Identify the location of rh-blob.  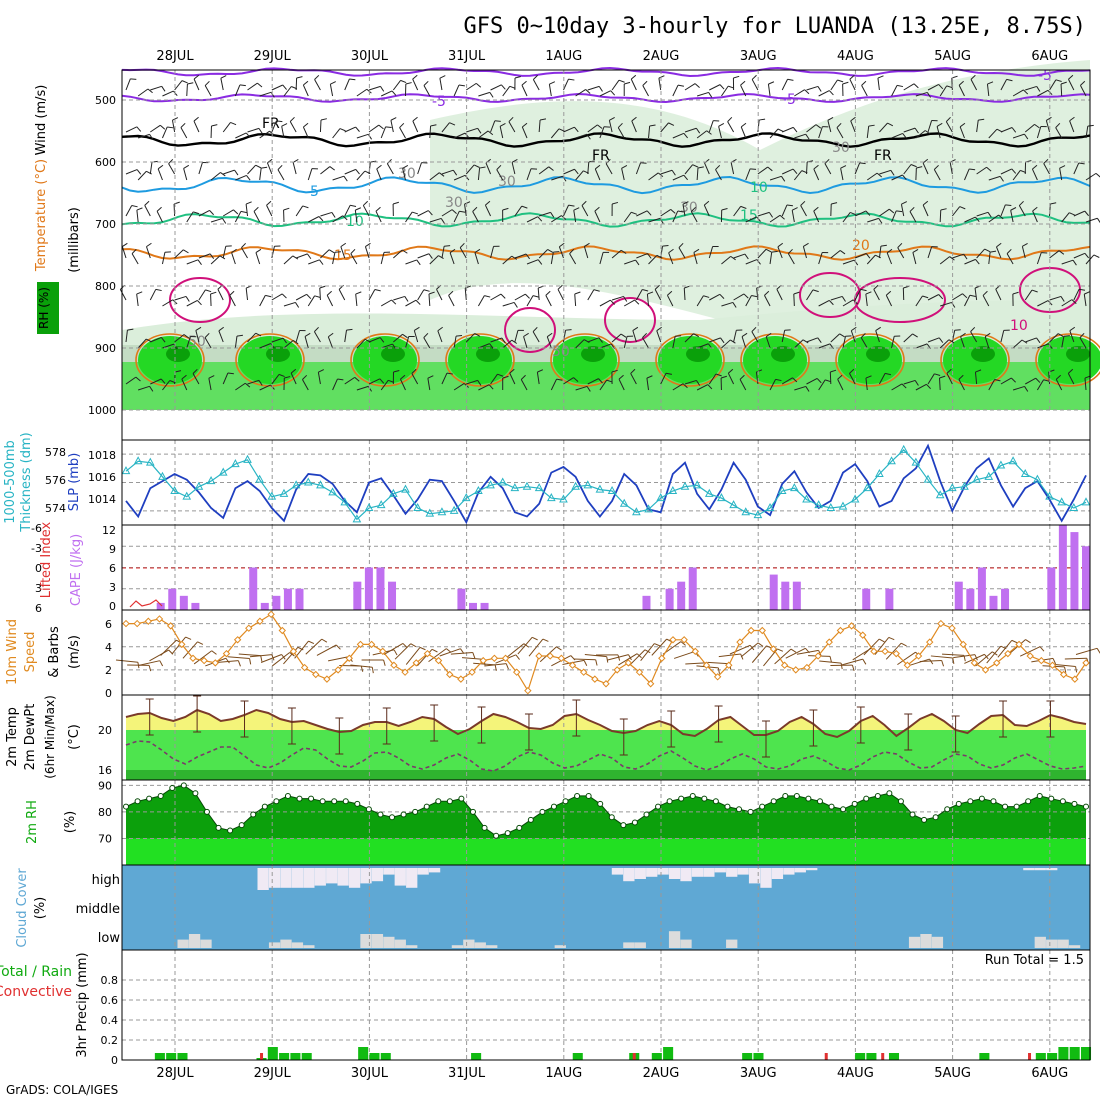
(690, 360).